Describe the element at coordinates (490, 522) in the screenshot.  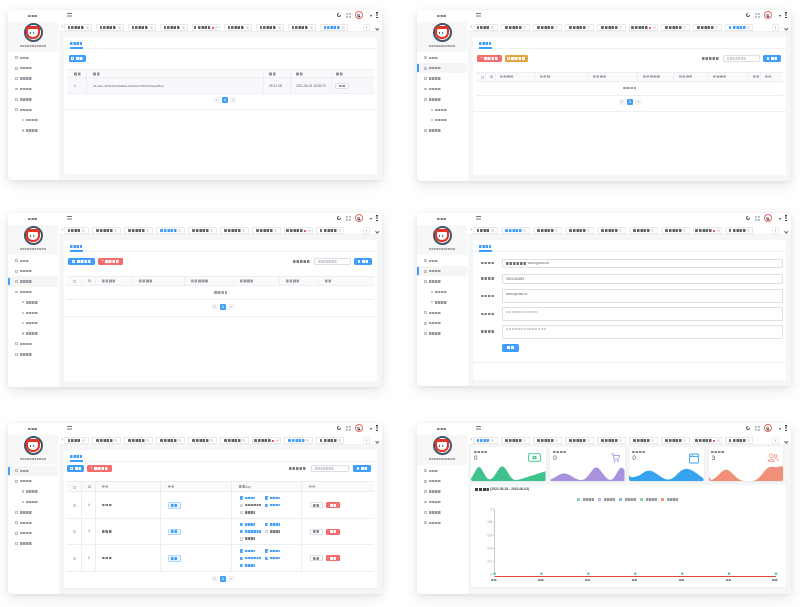
I see `svg-text: 0.8` at that location.